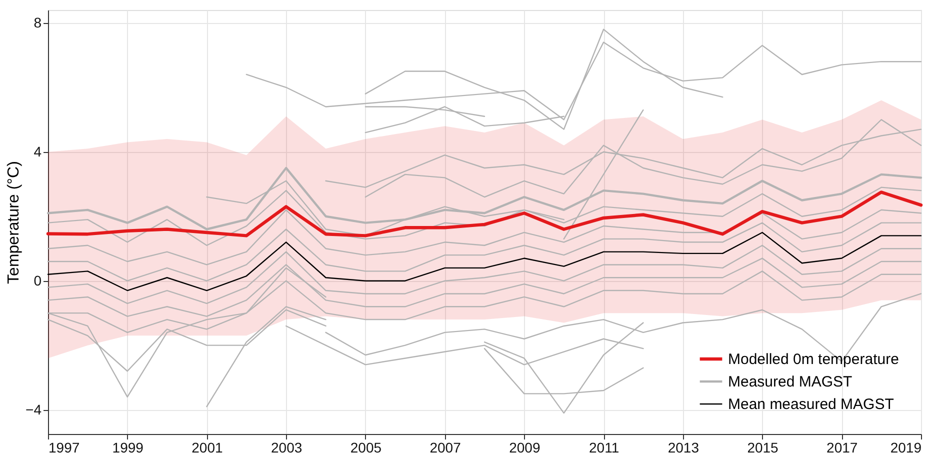  Describe the element at coordinates (604, 448) in the screenshot. I see `x-tick-label: 2011` at that location.